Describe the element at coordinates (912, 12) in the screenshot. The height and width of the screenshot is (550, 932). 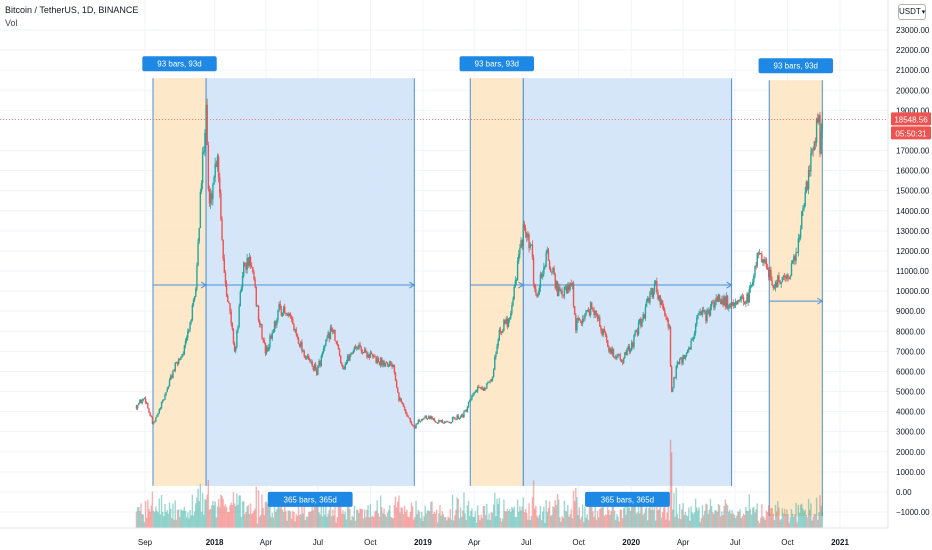
I see `currency-selector: USDT▾` at that location.